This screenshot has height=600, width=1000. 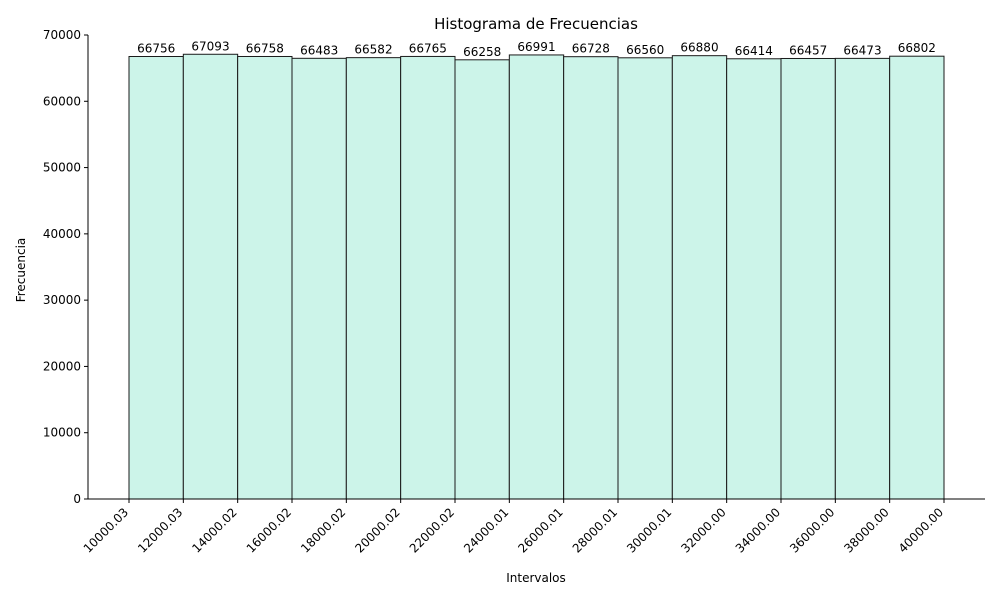 I want to click on bar-value-label-7: 66991, so click(x=536, y=47).